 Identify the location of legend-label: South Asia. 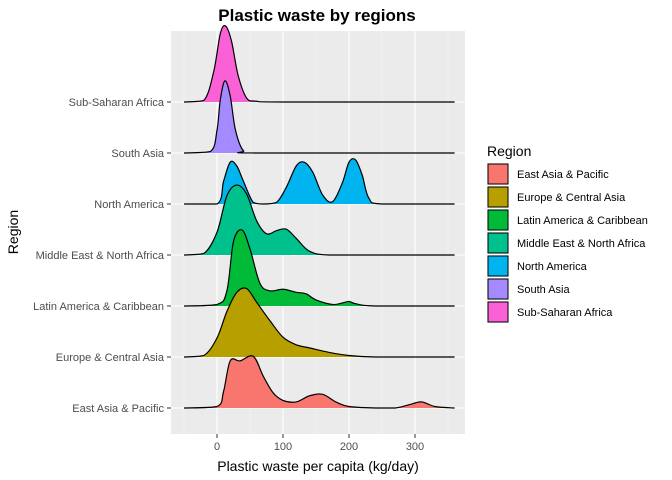
(543, 290).